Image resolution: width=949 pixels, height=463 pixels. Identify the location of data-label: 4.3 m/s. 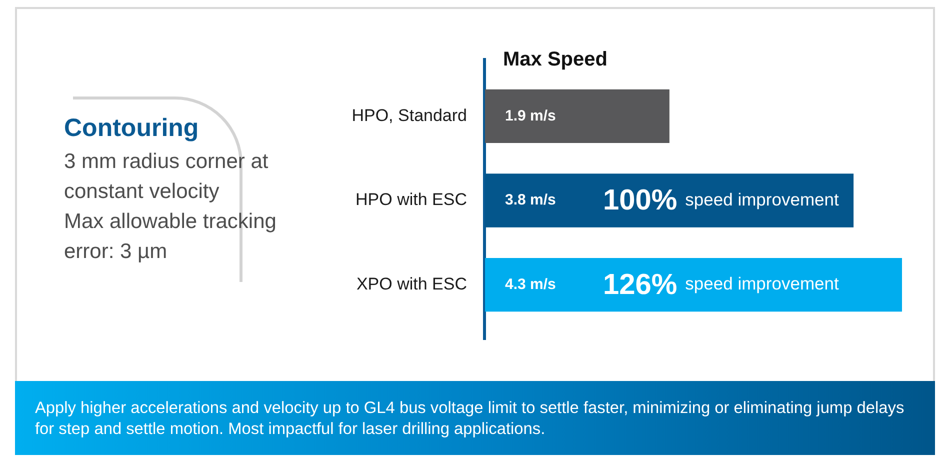
(530, 284).